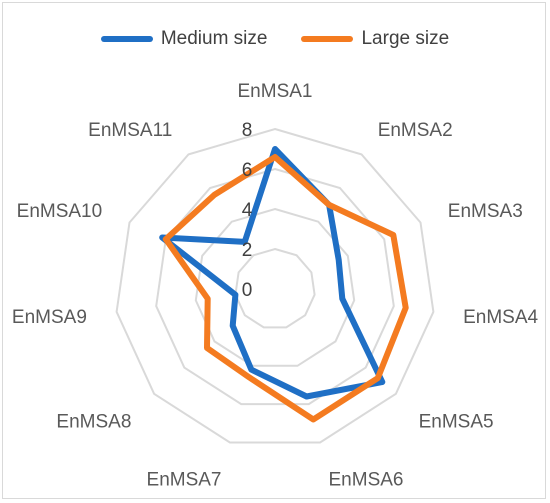 The image size is (550, 503). Describe the element at coordinates (93, 421) in the screenshot. I see `category-label-enmsa8: EnMSA8` at that location.